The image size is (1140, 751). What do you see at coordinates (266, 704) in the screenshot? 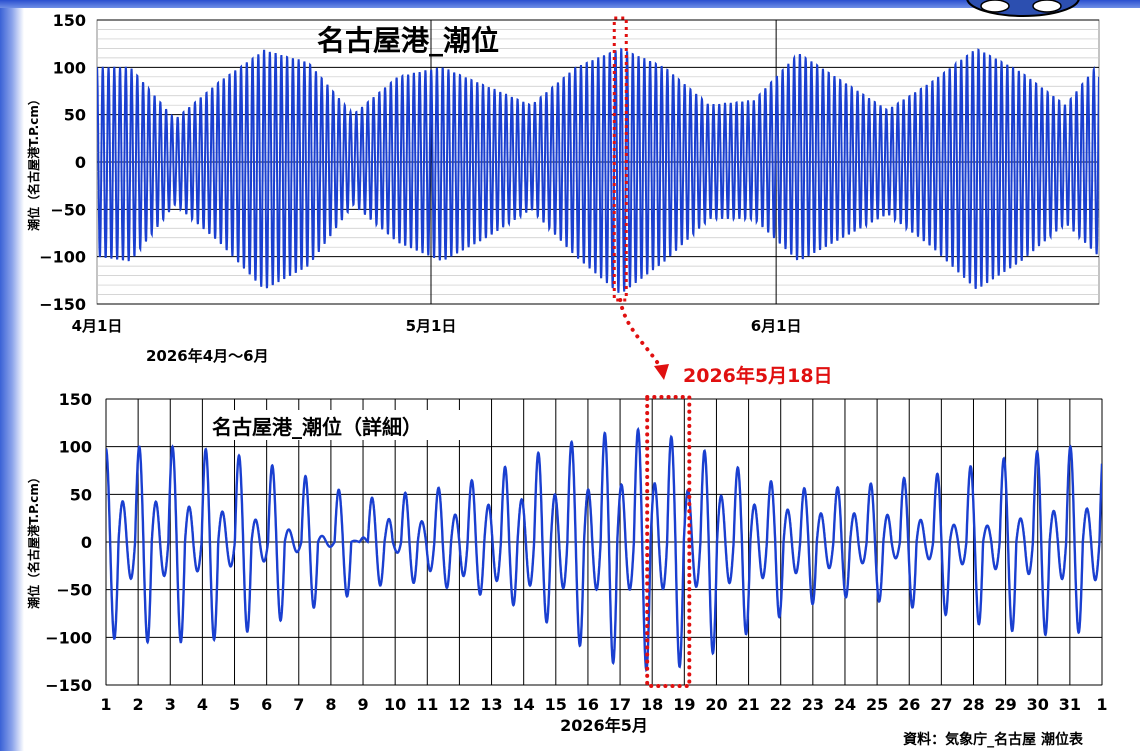
I see `x-tick-label: 6` at bounding box center [266, 704].